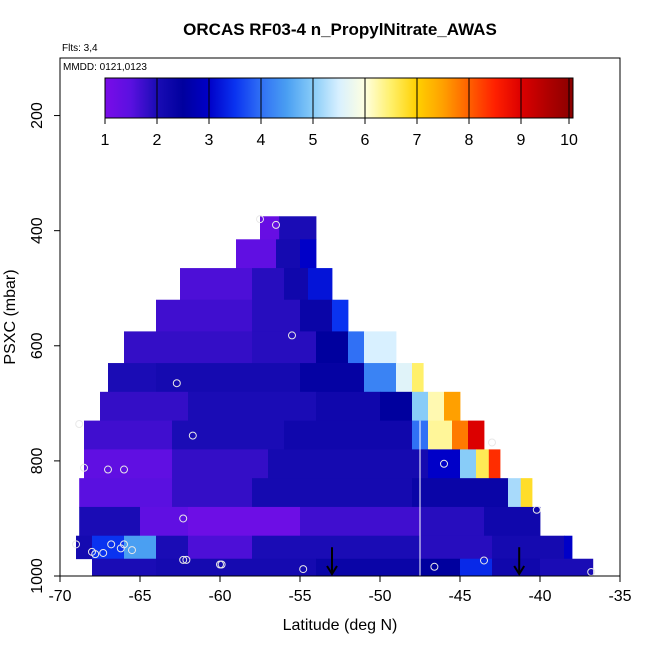  What do you see at coordinates (469, 140) in the screenshot?
I see `colorbar-tick-label: 8` at bounding box center [469, 140].